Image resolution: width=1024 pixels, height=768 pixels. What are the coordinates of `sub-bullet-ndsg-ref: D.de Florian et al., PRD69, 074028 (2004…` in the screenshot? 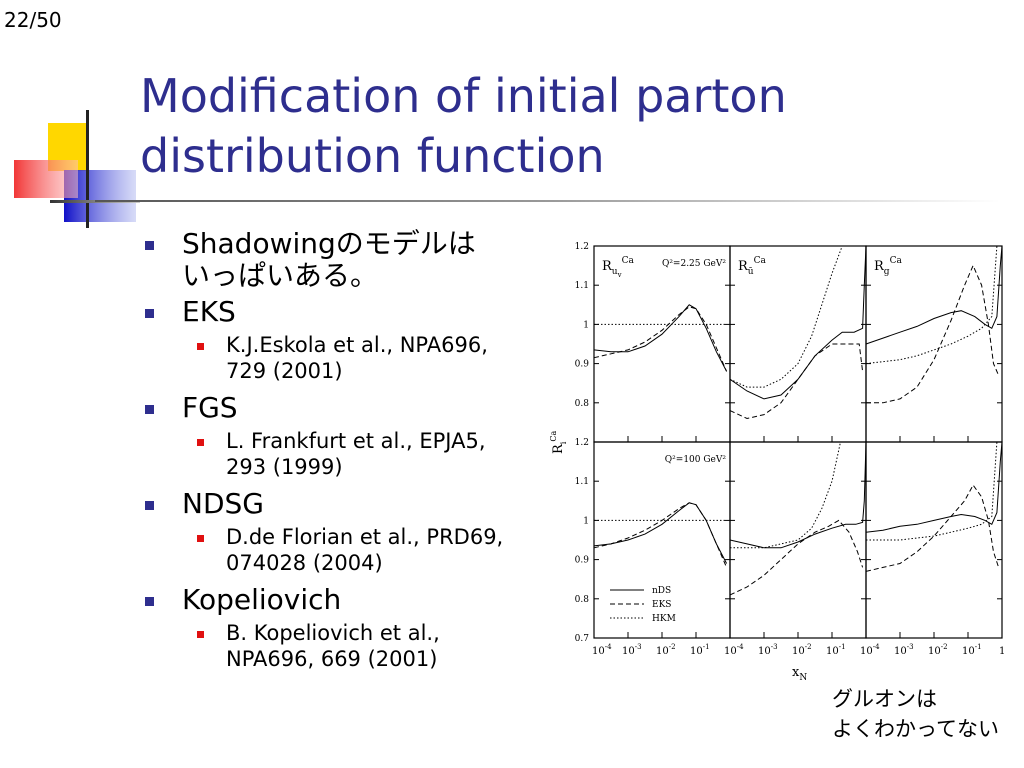 It's located at (342, 550).